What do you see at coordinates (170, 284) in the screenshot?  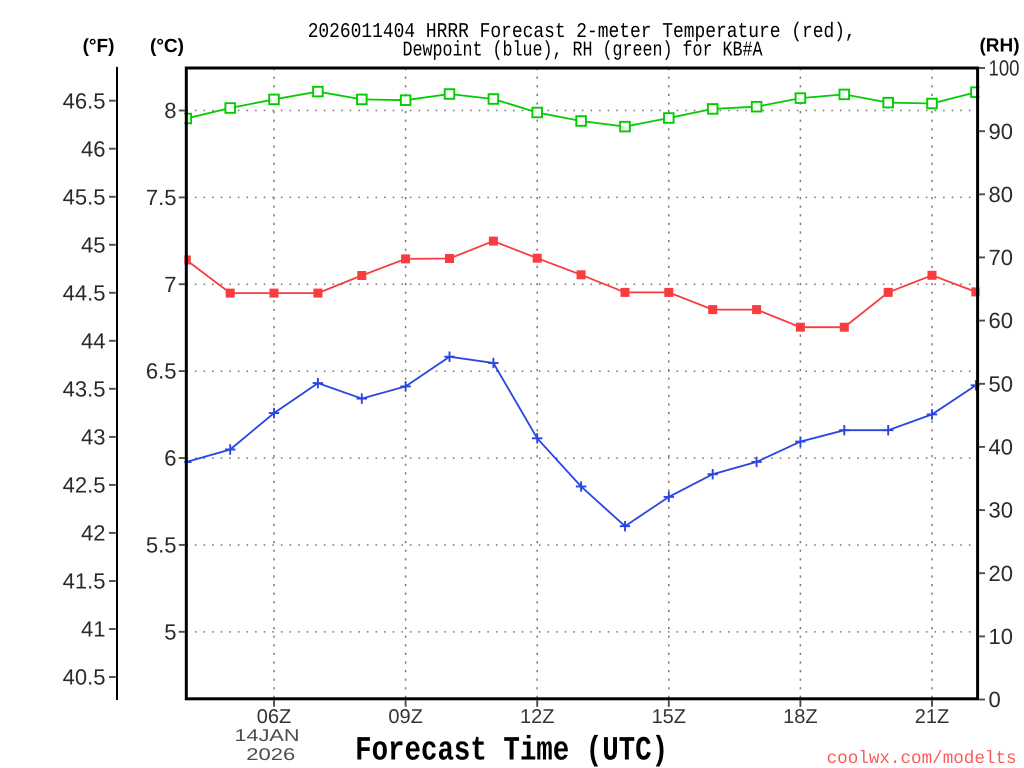 I see `svg-text: 7` at bounding box center [170, 284].